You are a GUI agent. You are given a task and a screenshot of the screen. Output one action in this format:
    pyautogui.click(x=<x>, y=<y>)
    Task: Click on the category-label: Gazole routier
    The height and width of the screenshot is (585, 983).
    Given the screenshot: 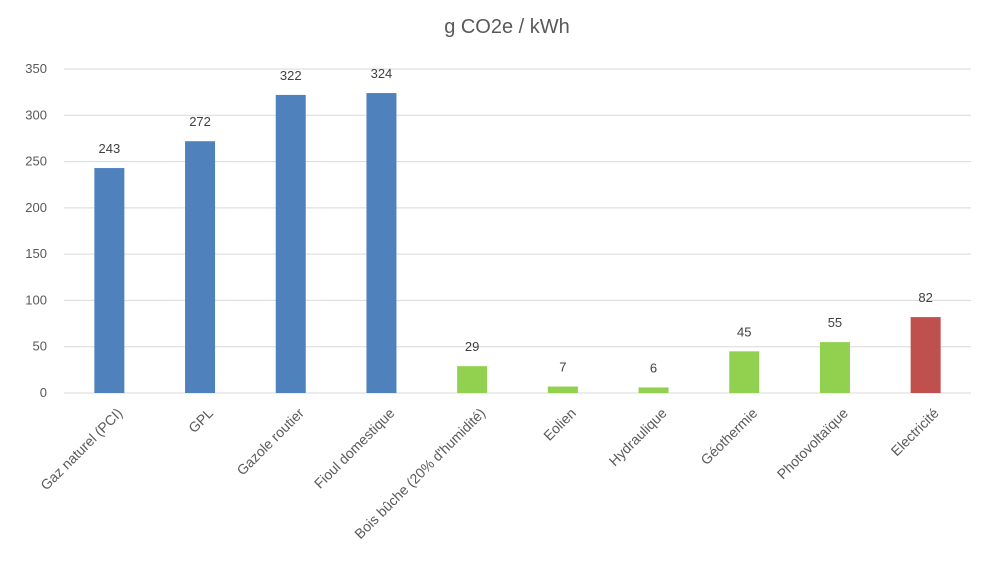 What is the action you would take?
    pyautogui.click(x=270, y=442)
    